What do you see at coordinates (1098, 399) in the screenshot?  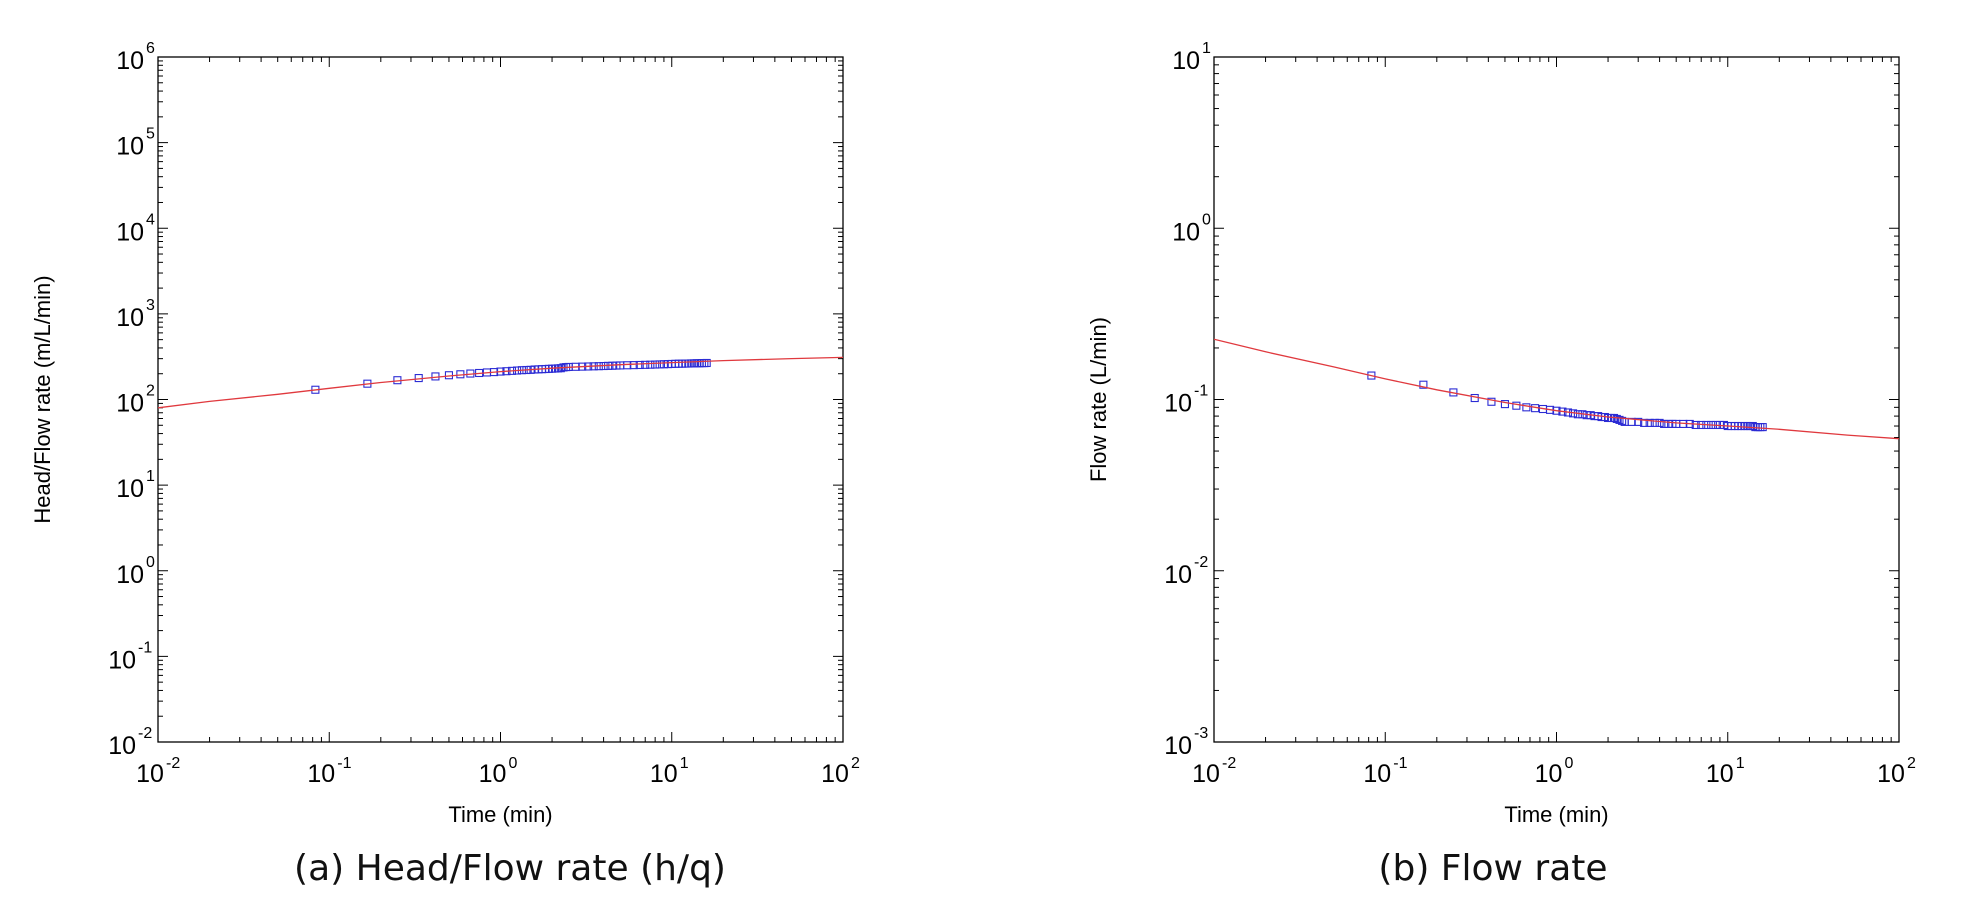 I see `y-axis-title: Flow rate (L/min)` at bounding box center [1098, 399].